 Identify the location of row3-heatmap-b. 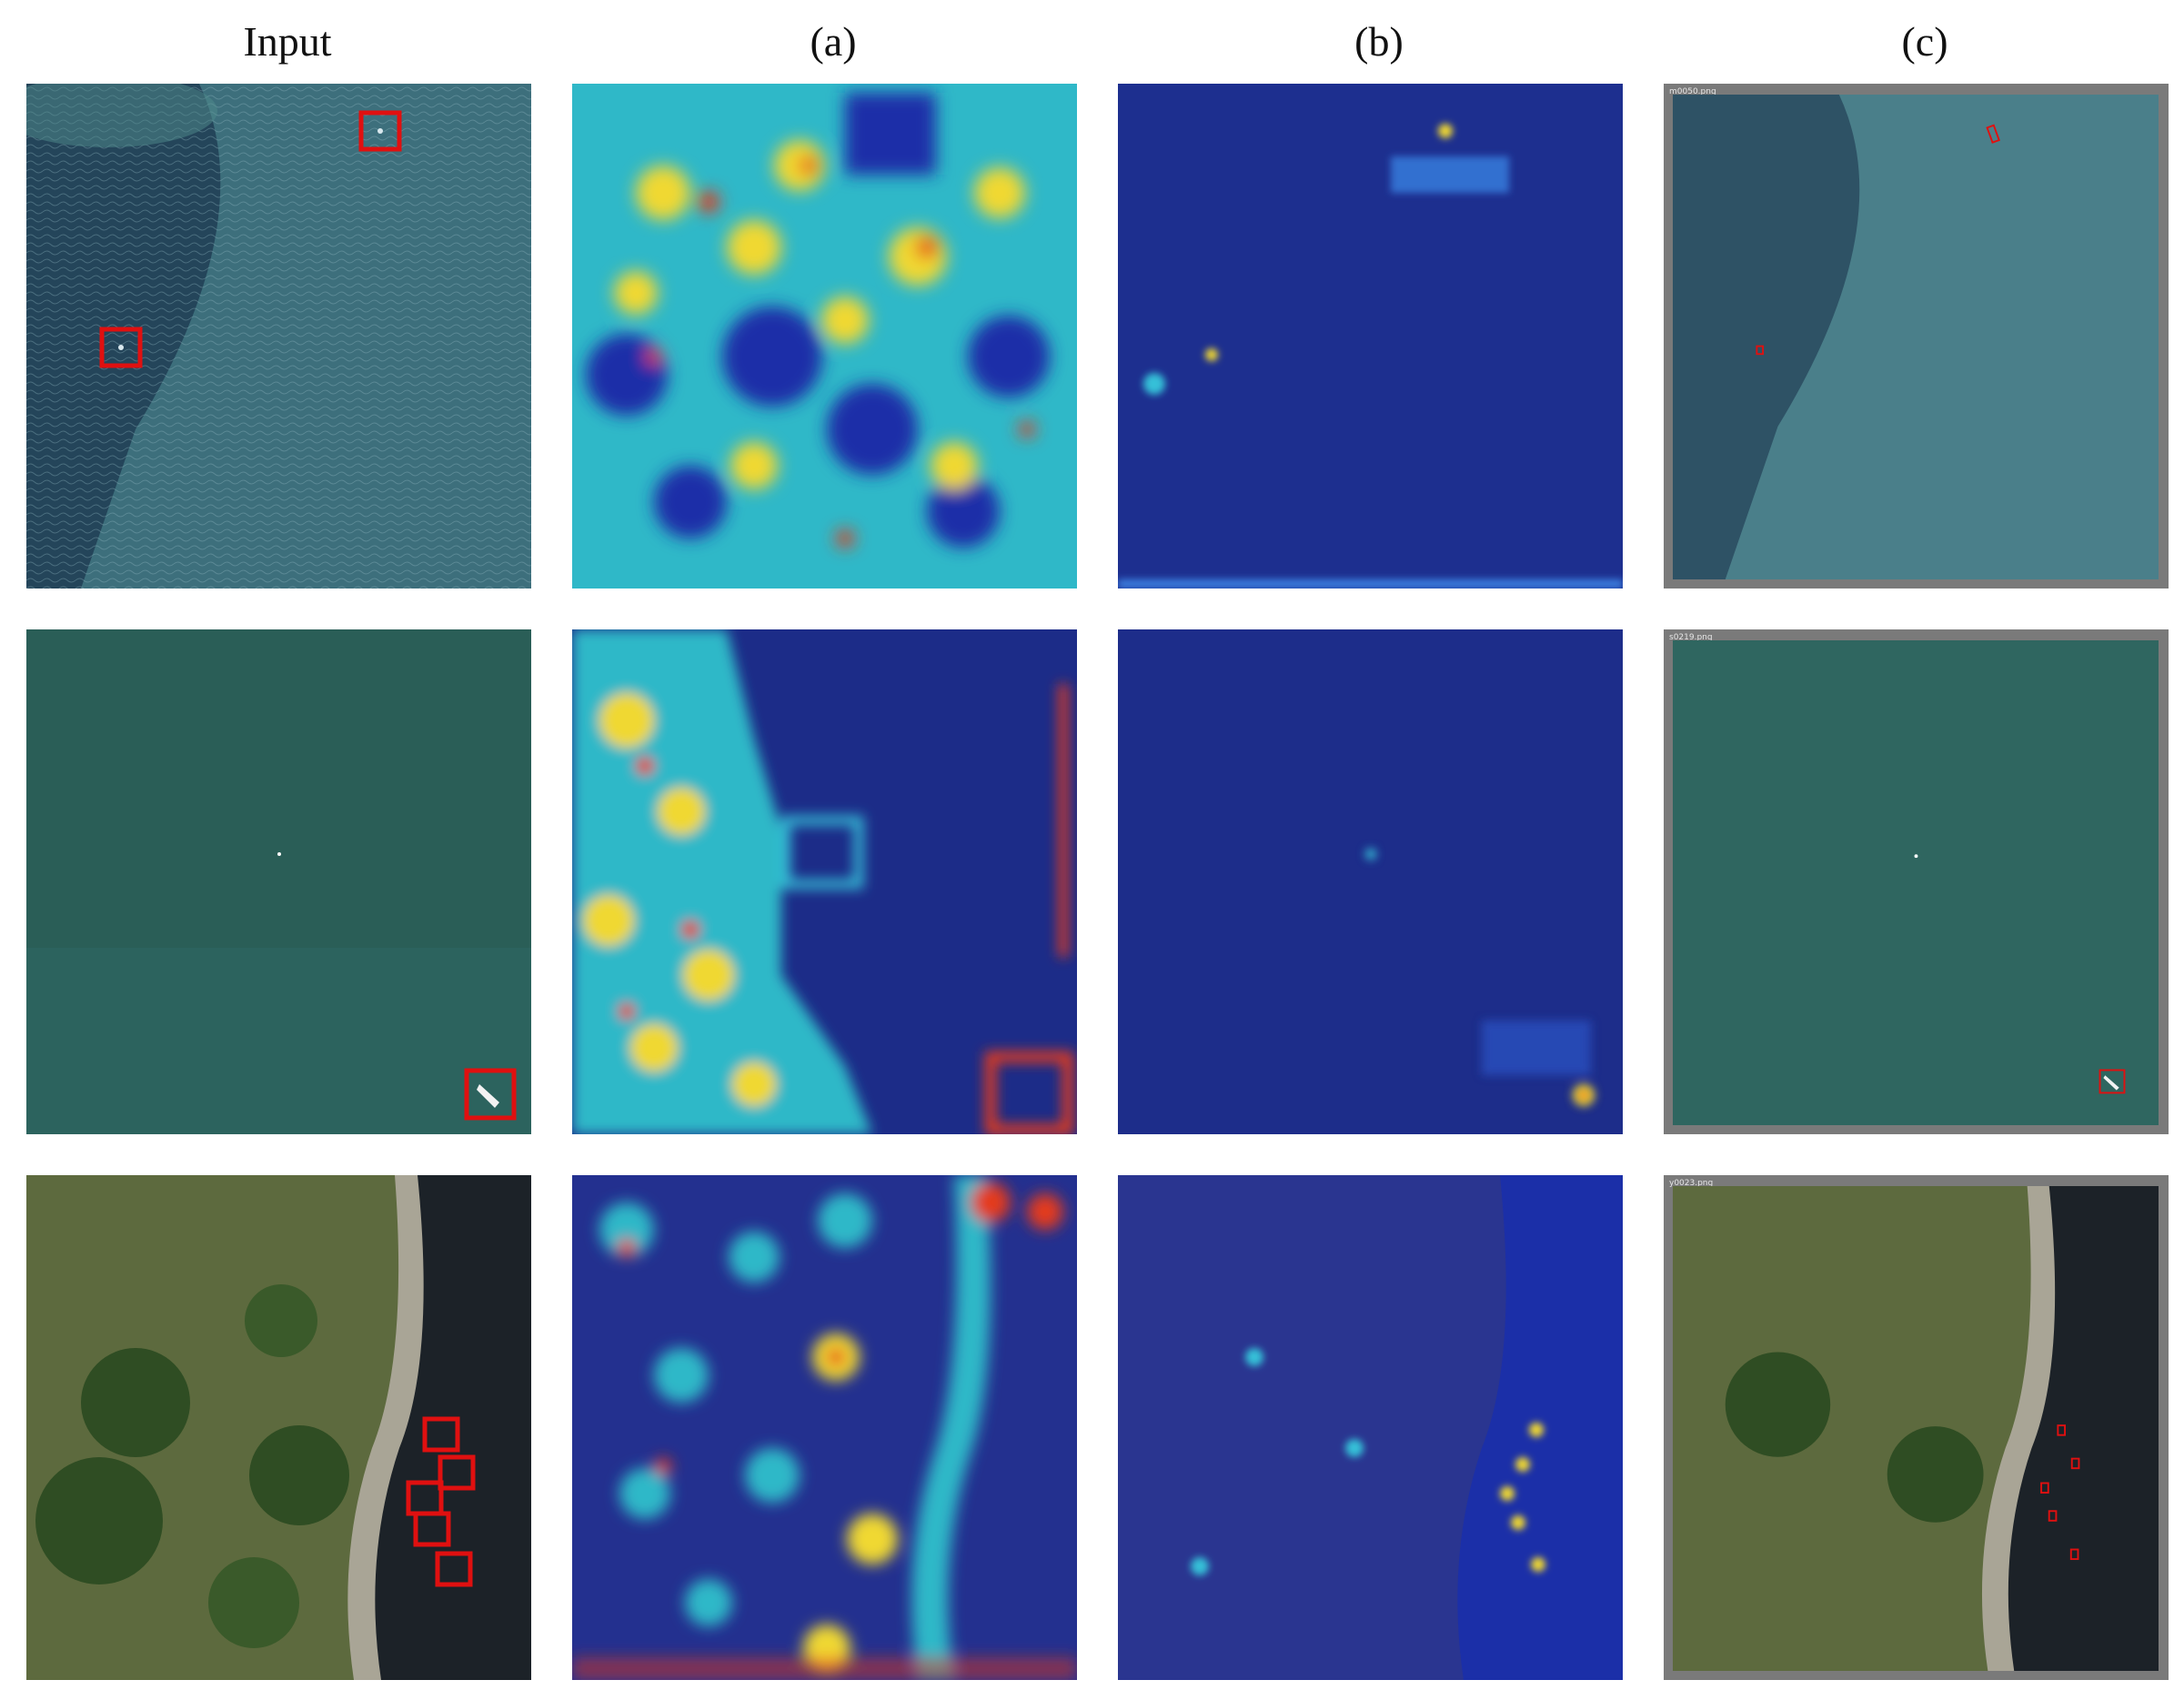
(1371, 1428).